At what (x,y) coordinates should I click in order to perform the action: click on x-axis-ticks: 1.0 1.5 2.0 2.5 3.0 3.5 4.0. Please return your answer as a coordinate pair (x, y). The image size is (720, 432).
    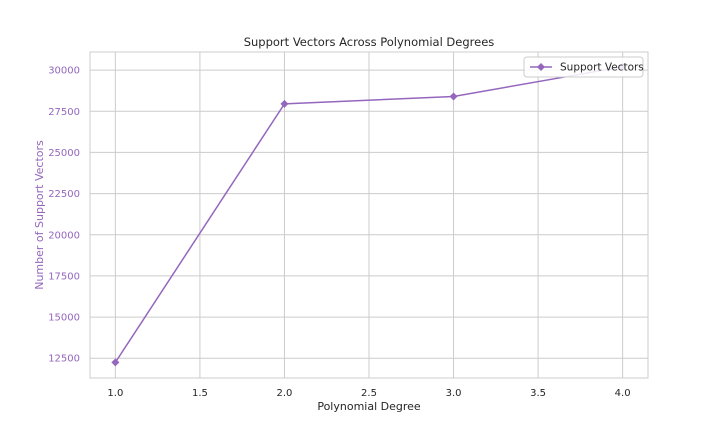
    Looking at the image, I should click on (368, 393).